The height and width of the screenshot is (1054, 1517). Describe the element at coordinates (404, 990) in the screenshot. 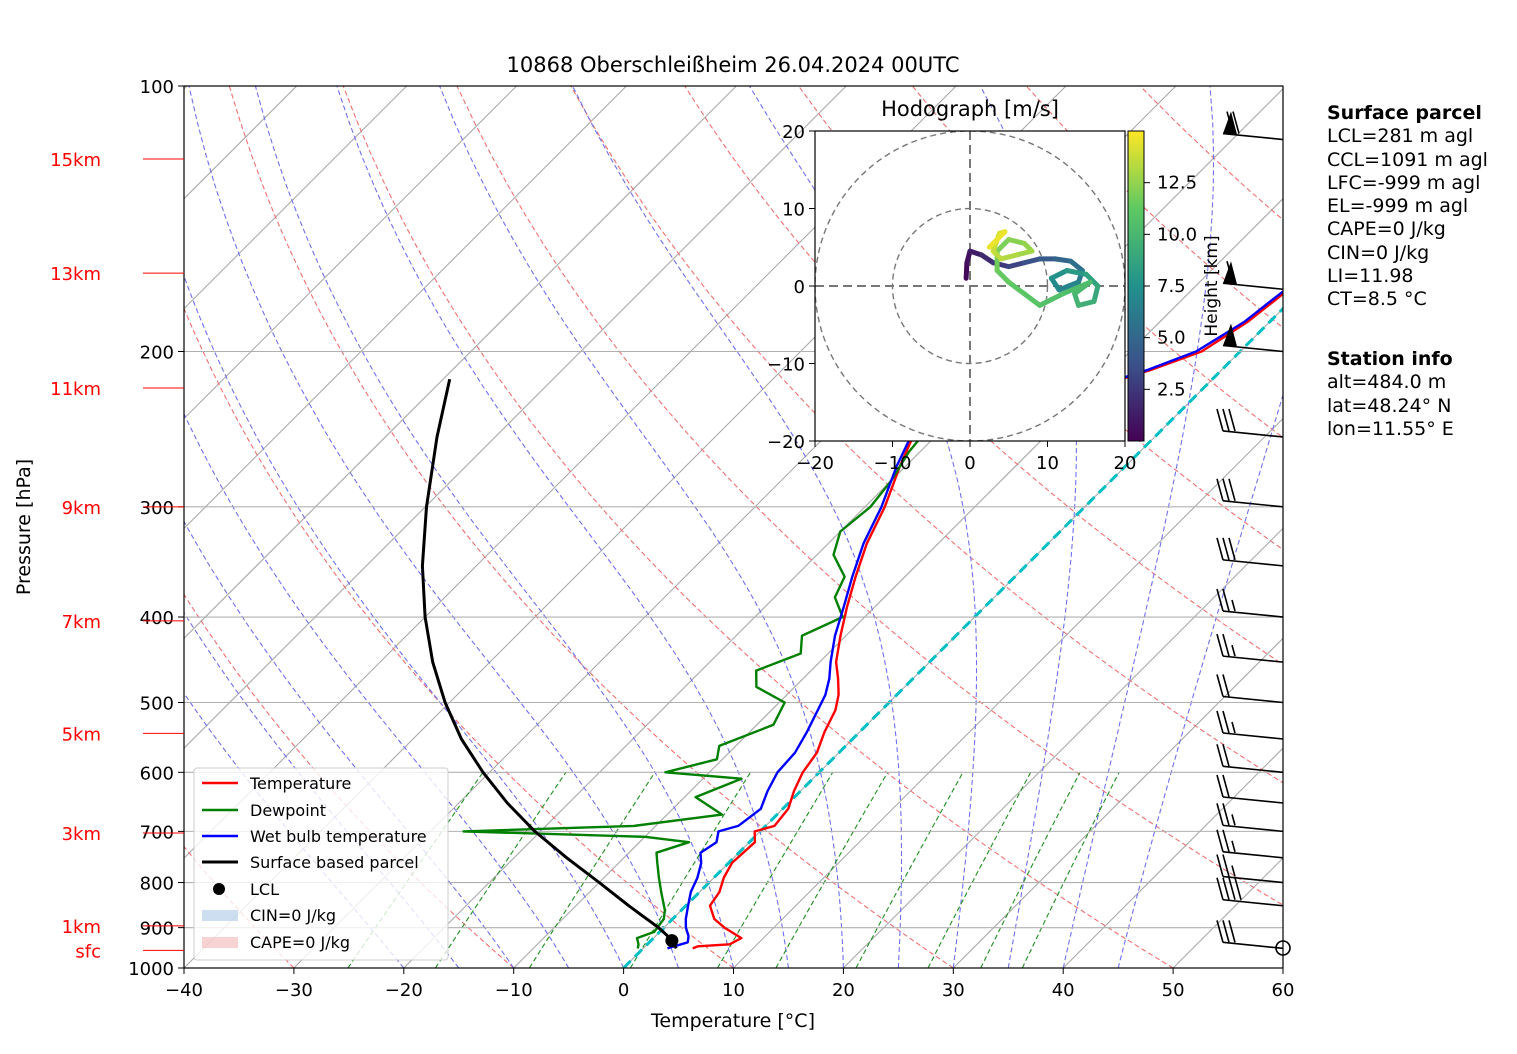

I see `x-tick-label: −20` at that location.